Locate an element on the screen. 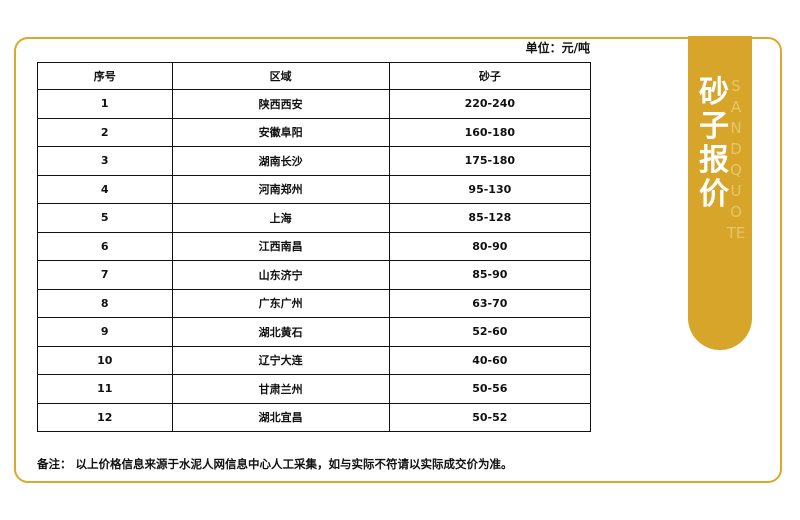 The image size is (800, 520). cell-price: 80-90 is located at coordinates (490, 246).